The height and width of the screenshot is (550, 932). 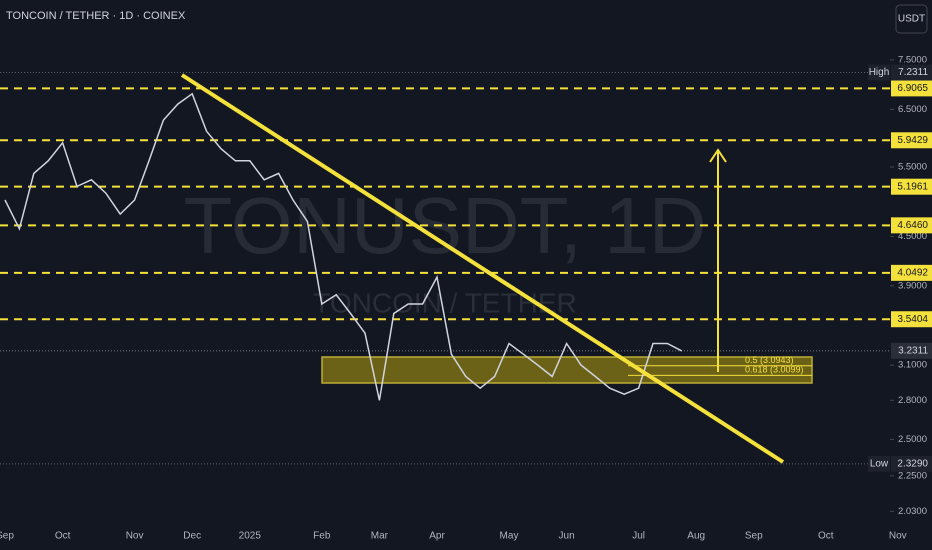 I want to click on level-label: 4.6460, so click(x=912, y=225).